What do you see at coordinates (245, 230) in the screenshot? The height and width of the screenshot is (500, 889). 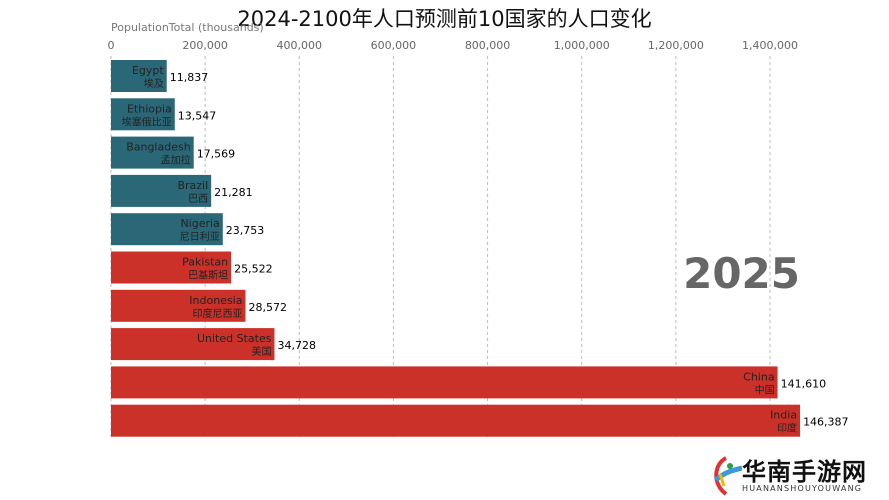 I see `data-label: 23,753` at bounding box center [245, 230].